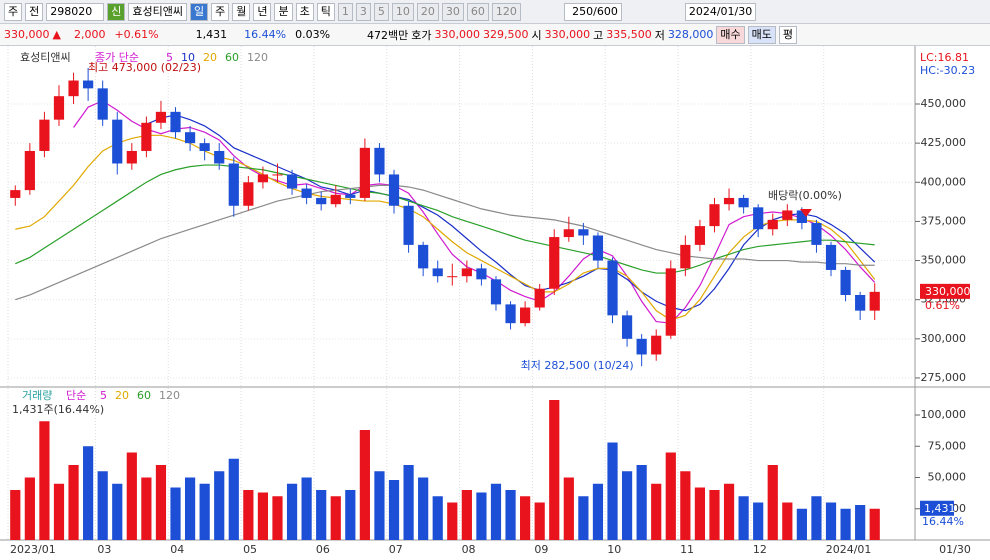 This screenshot has height=560, width=990. I want to click on legend-name: 효성티앤씨, so click(45, 57).